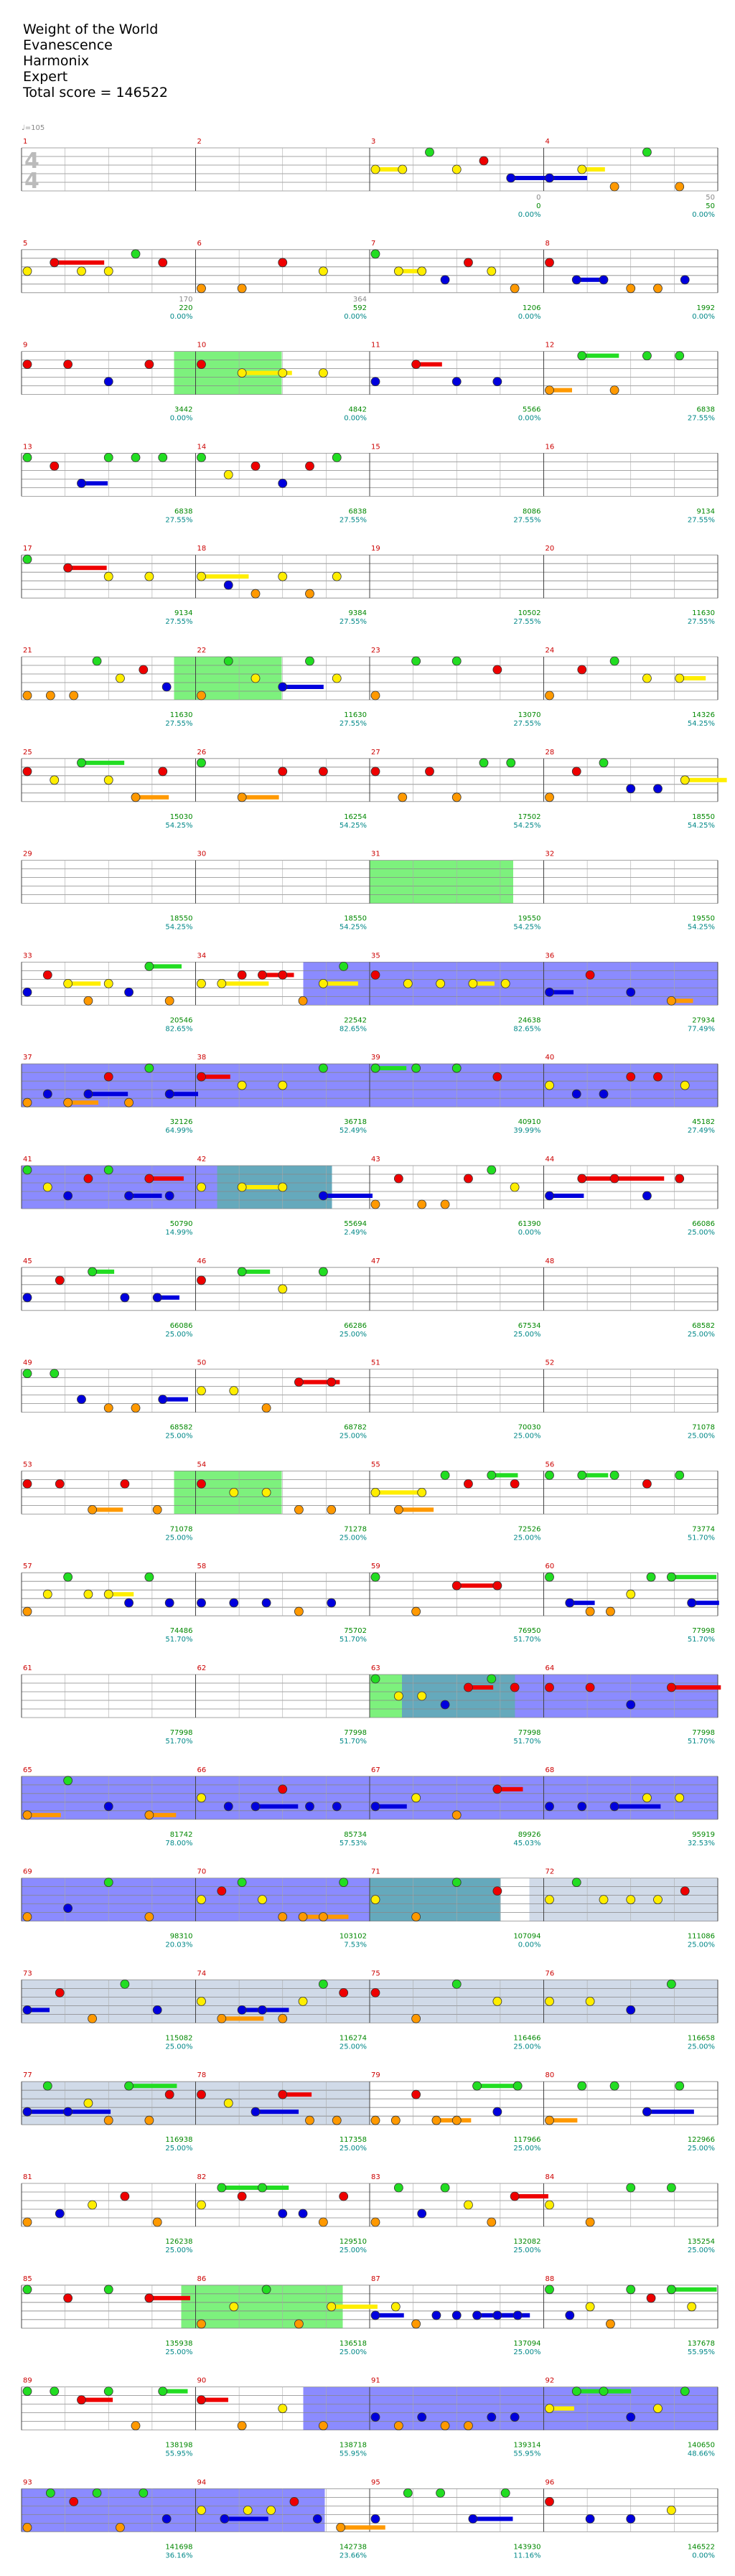 Image resolution: width=735 pixels, height=2576 pixels. What do you see at coordinates (27, 956) in the screenshot?
I see `measure-number: 33` at bounding box center [27, 956].